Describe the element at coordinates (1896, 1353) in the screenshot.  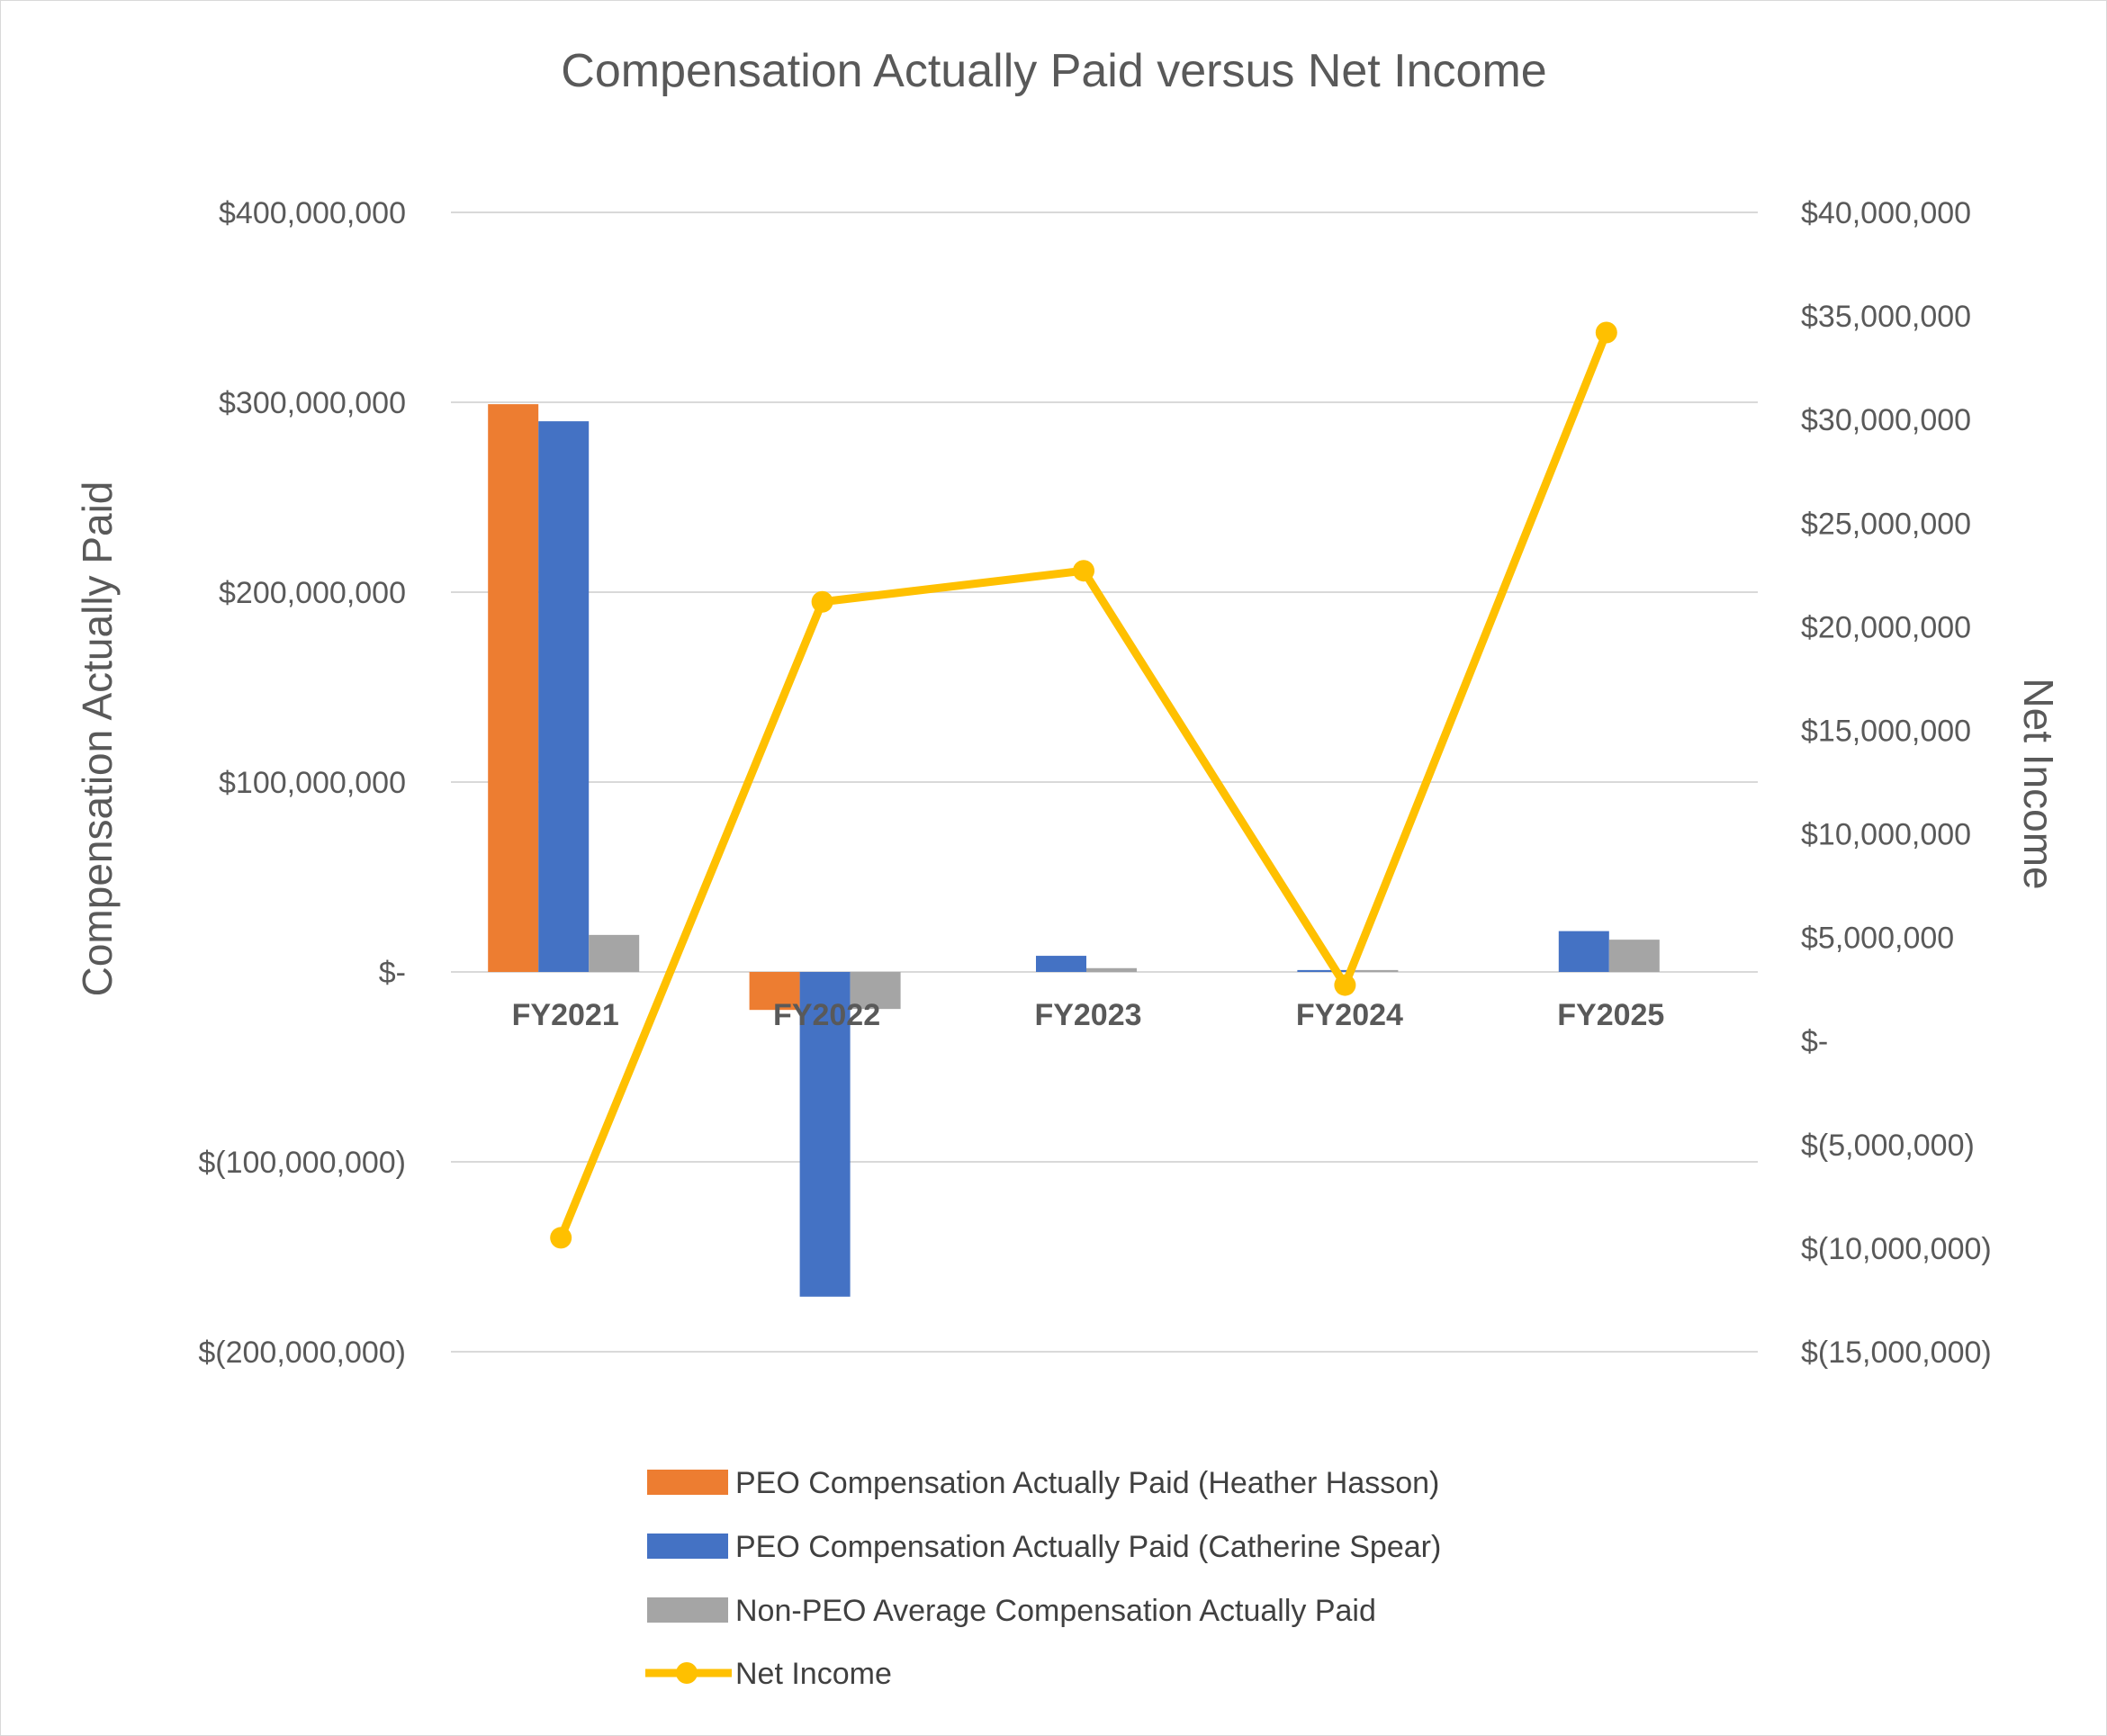
I see `right-tick-label: $(15,000,000)` at that location.